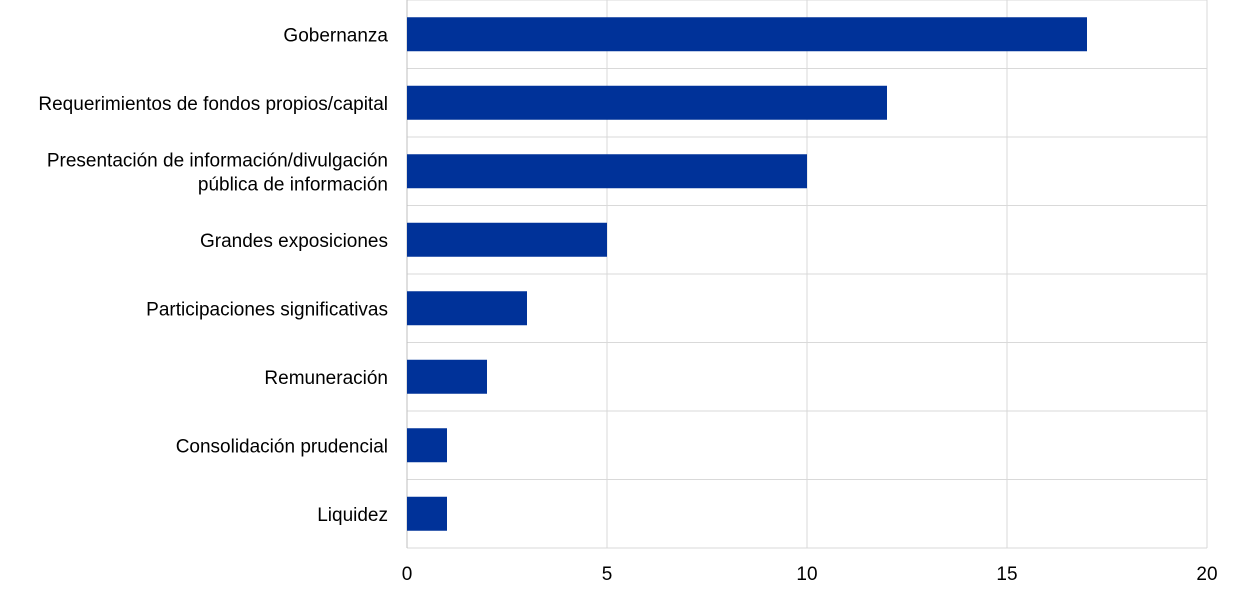 Image resolution: width=1240 pixels, height=591 pixels. Describe the element at coordinates (213, 104) in the screenshot. I see `category-label: Requerimientos de fondos propios/capital` at that location.